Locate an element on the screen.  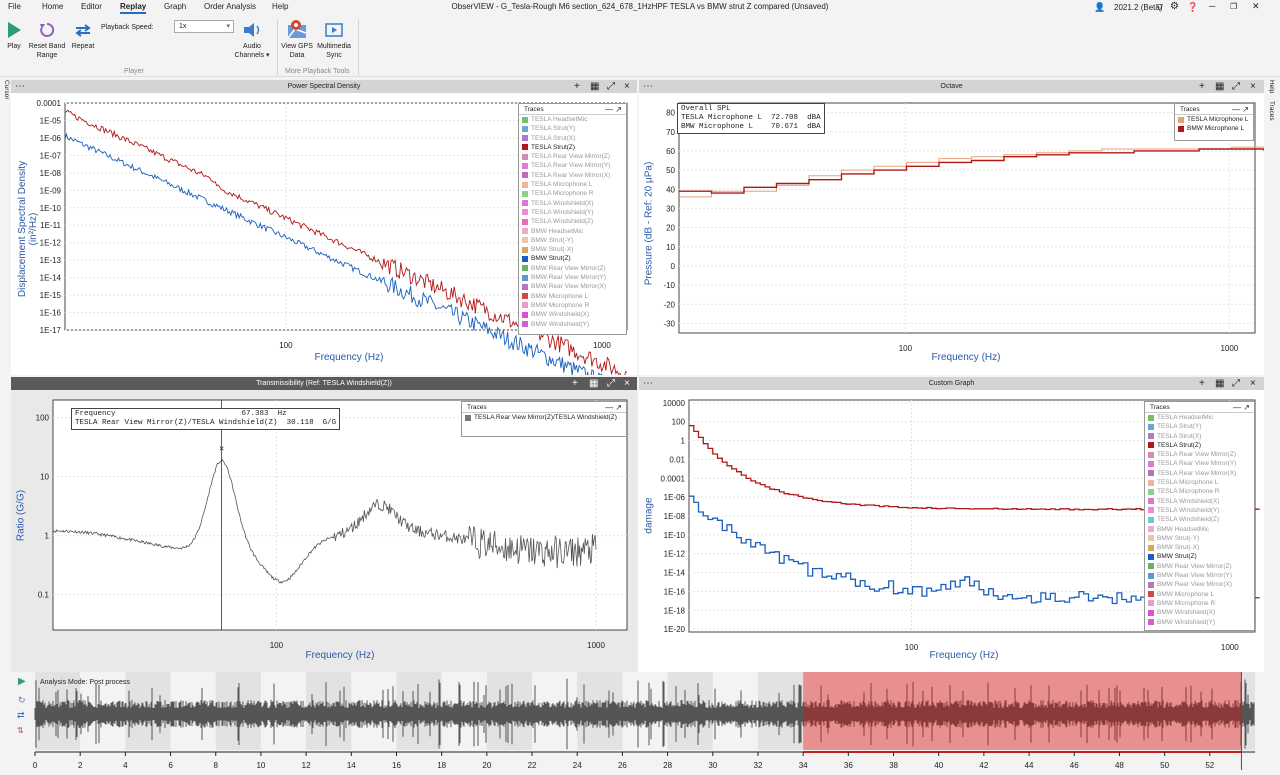
user-icon: 👤 is located at coordinates (1100, 7).